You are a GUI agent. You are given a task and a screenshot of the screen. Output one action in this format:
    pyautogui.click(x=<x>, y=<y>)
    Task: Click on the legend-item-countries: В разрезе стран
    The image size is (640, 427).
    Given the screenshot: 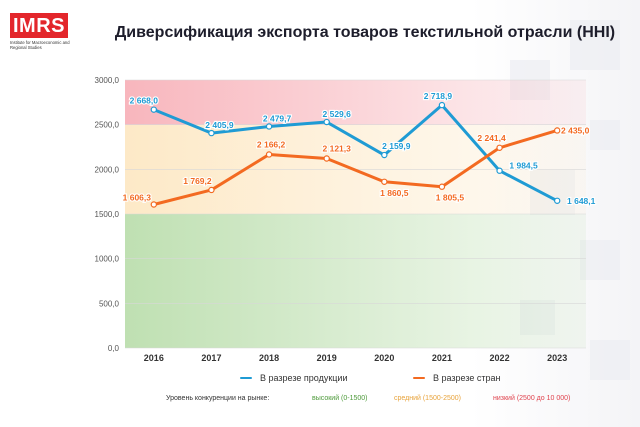 What is the action you would take?
    pyautogui.click(x=457, y=378)
    